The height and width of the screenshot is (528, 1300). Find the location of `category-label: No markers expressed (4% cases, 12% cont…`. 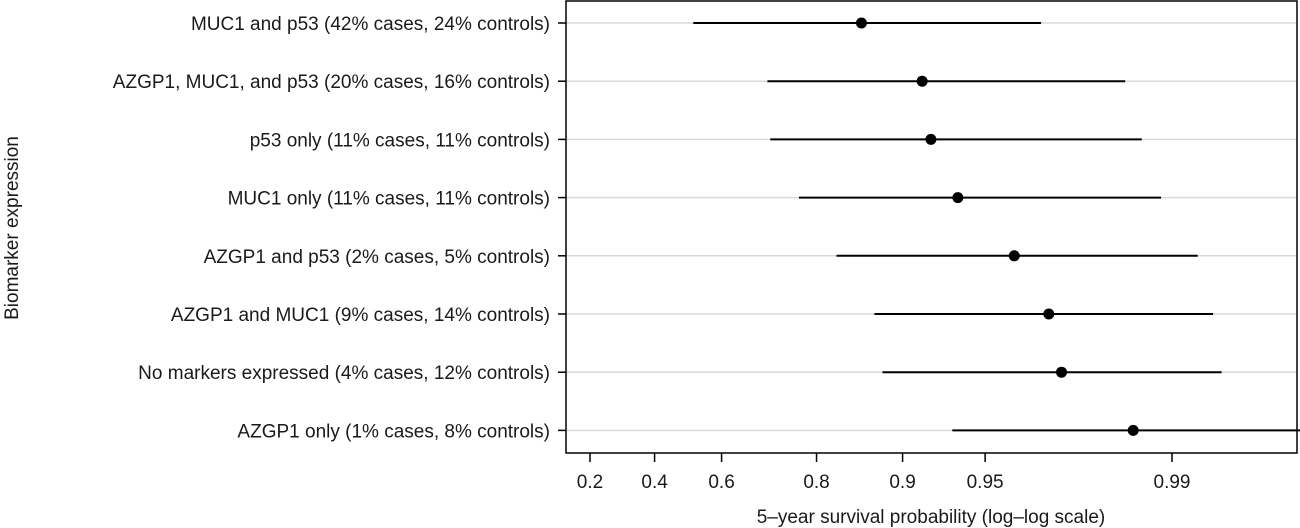

category-label: No markers expressed (4% cases, 12% cont… is located at coordinates (344, 373).